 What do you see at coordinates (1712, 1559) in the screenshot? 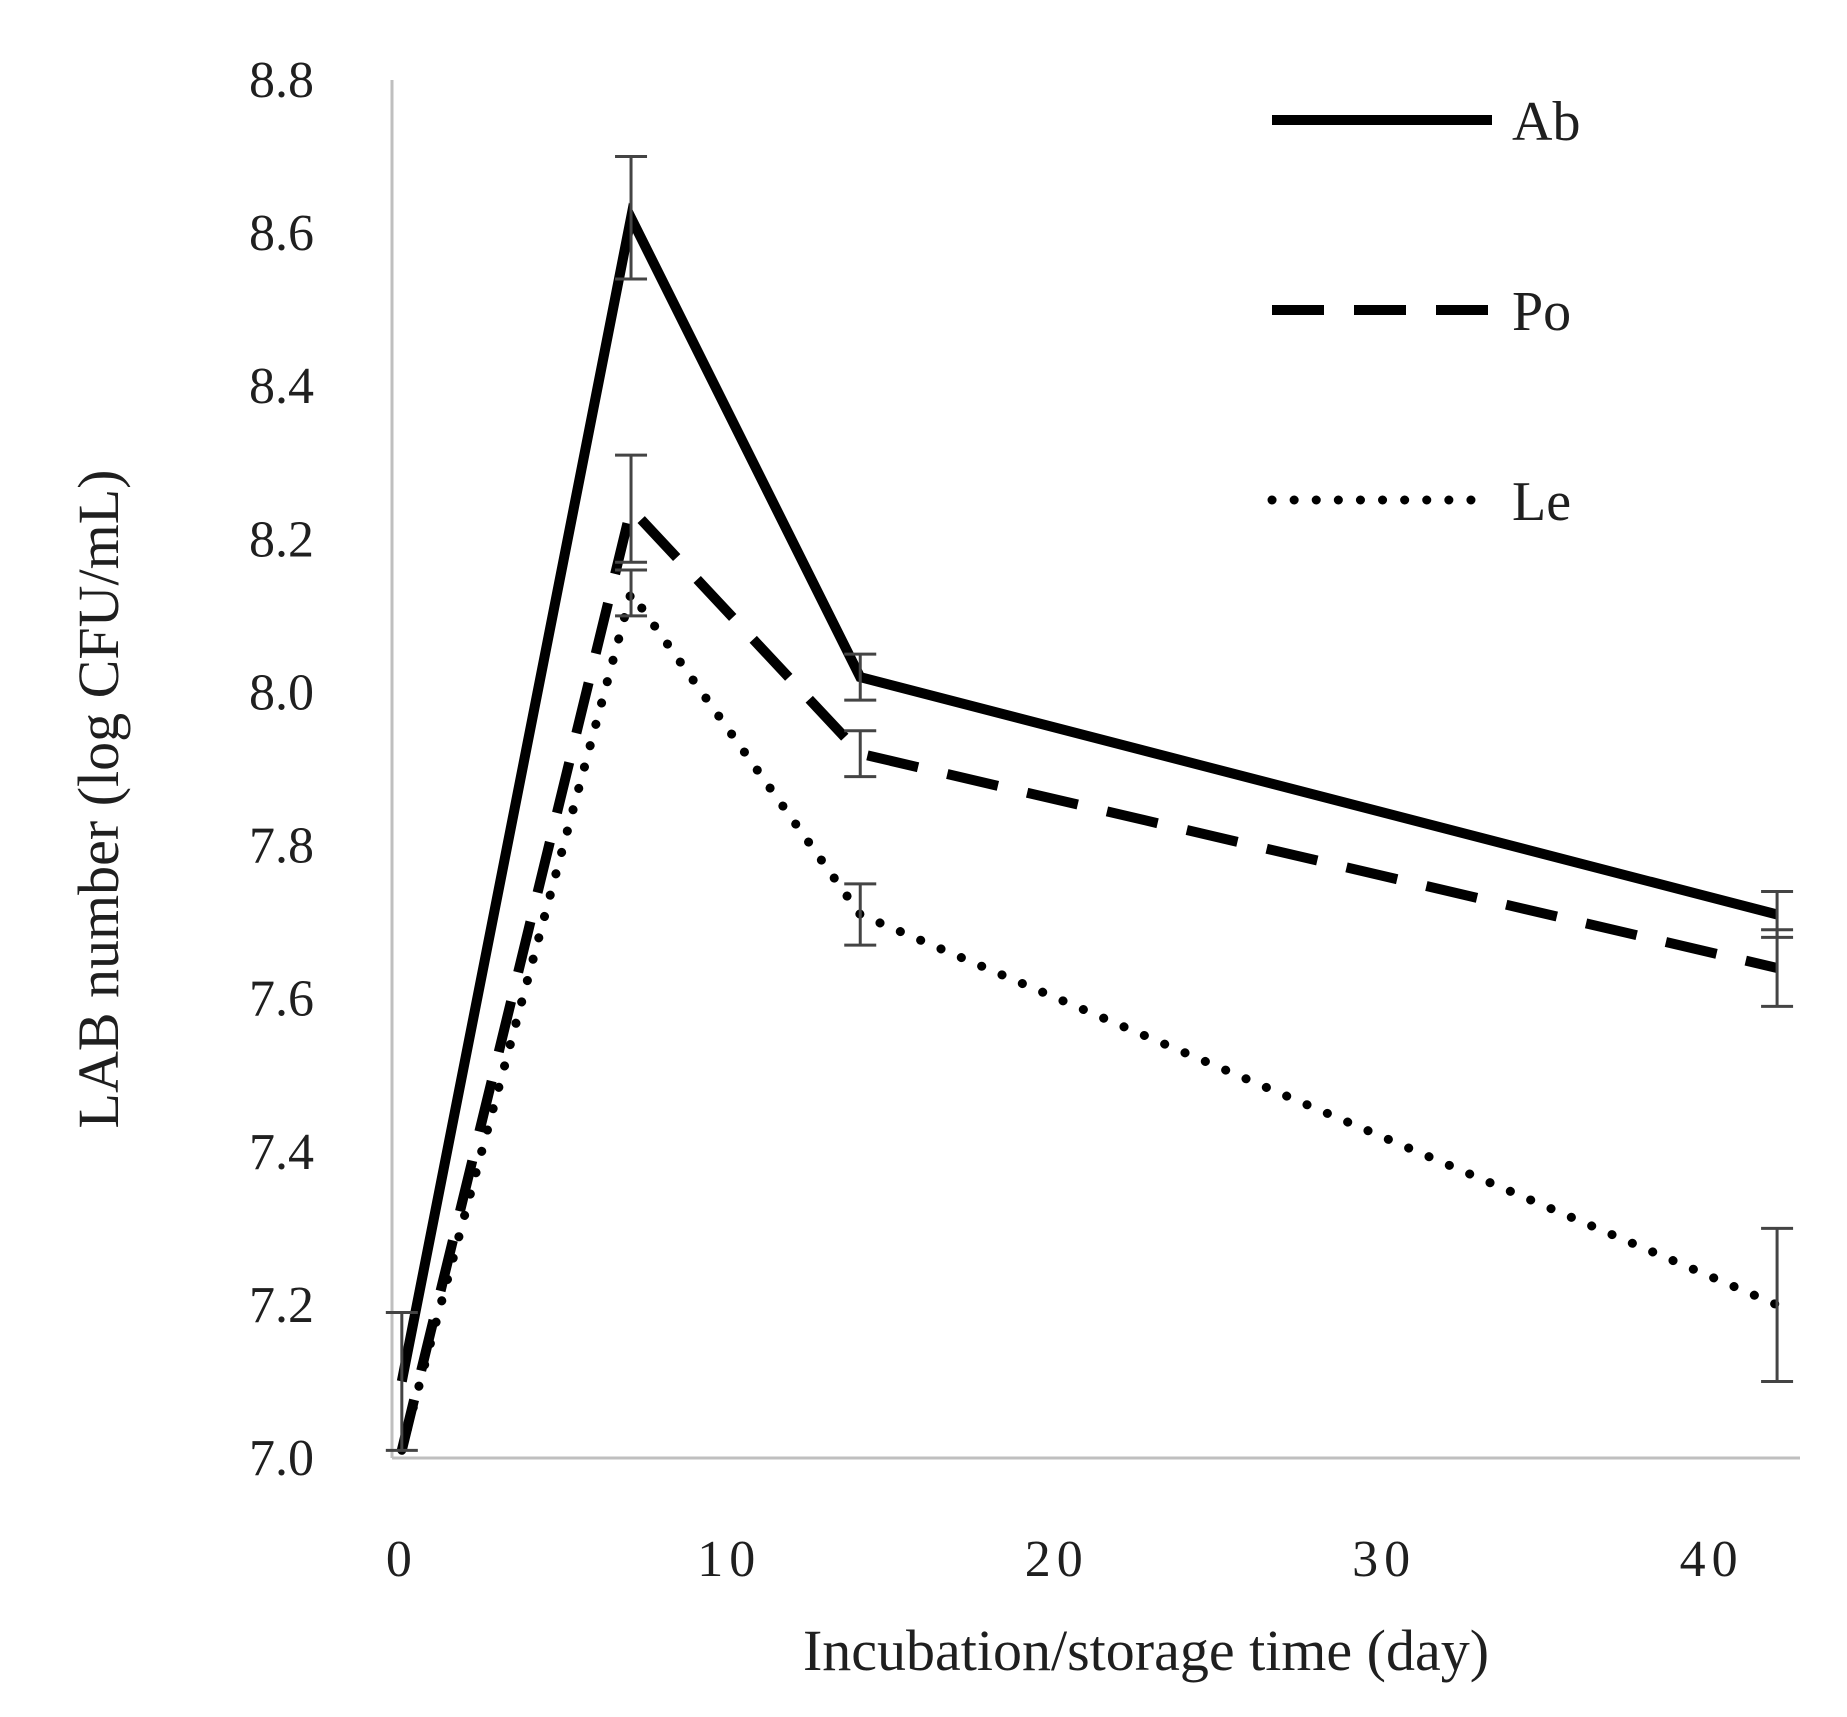
I see `x-tick-label: 40` at bounding box center [1712, 1559].